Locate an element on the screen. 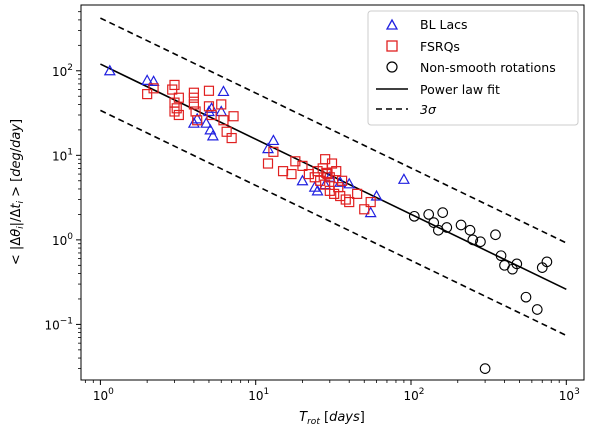 The width and height of the screenshot is (595, 435). x-axis-label: Trot [days] is located at coordinates (332, 418).